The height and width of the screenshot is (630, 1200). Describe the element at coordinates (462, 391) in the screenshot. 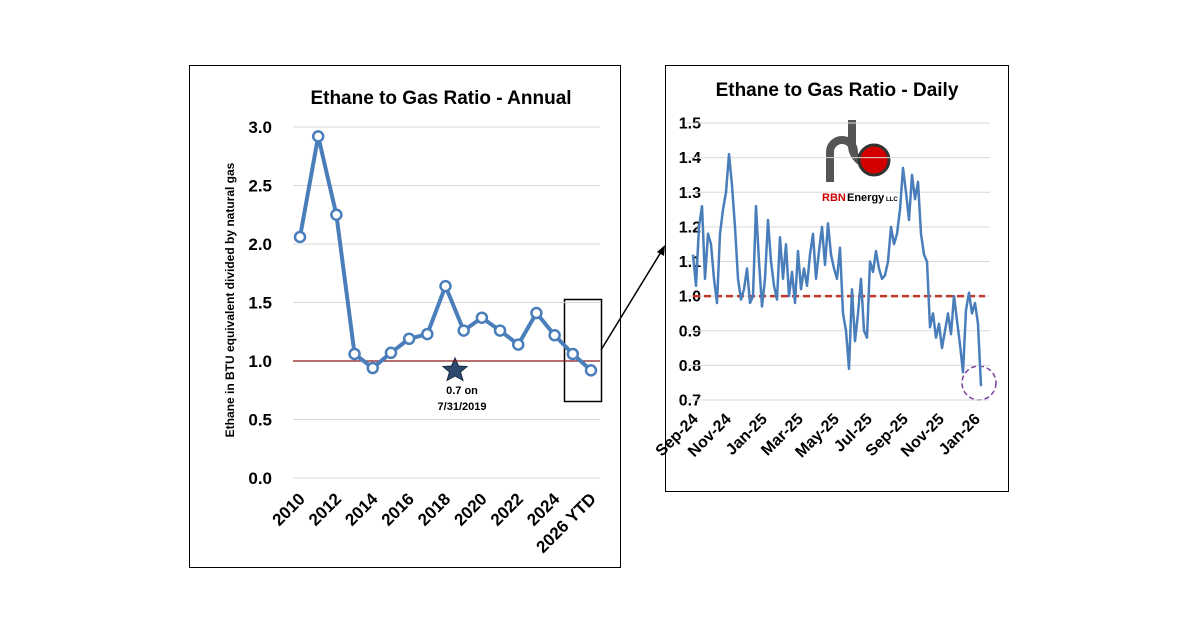

I see `annotation: 0.7 on` at that location.